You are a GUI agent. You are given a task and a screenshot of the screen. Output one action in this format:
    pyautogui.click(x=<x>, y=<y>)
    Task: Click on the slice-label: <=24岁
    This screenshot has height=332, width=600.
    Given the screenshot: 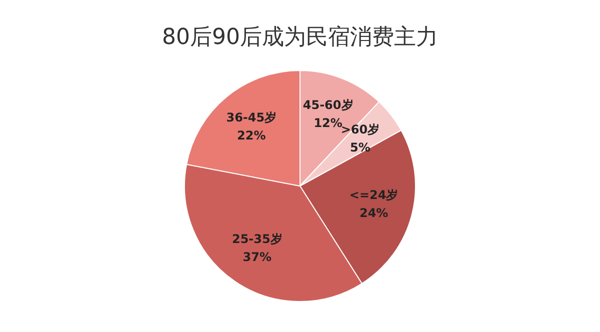 What is the action you would take?
    pyautogui.click(x=373, y=195)
    